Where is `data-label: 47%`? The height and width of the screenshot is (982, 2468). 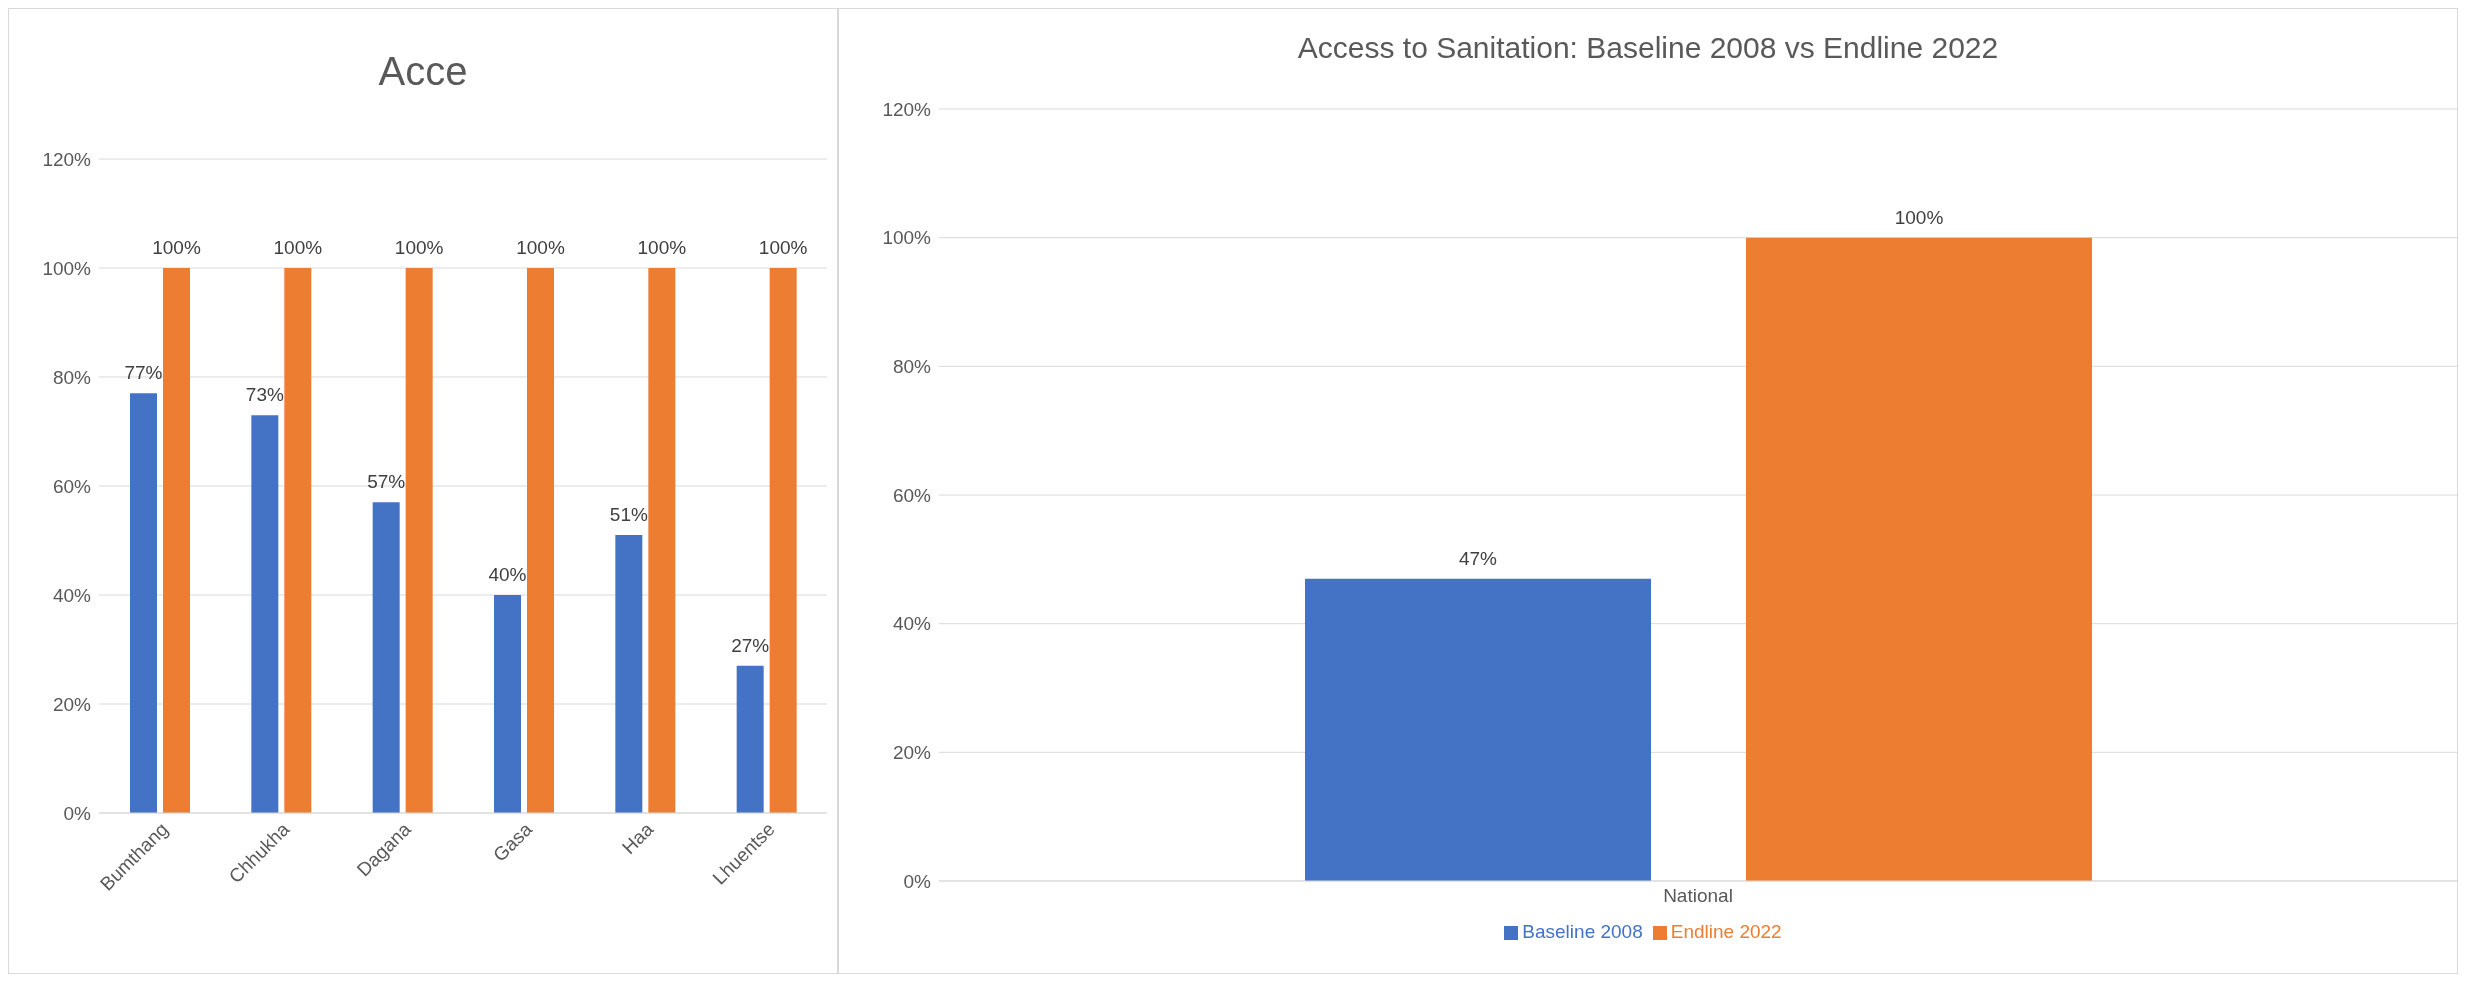
data-label: 47% is located at coordinates (1478, 558).